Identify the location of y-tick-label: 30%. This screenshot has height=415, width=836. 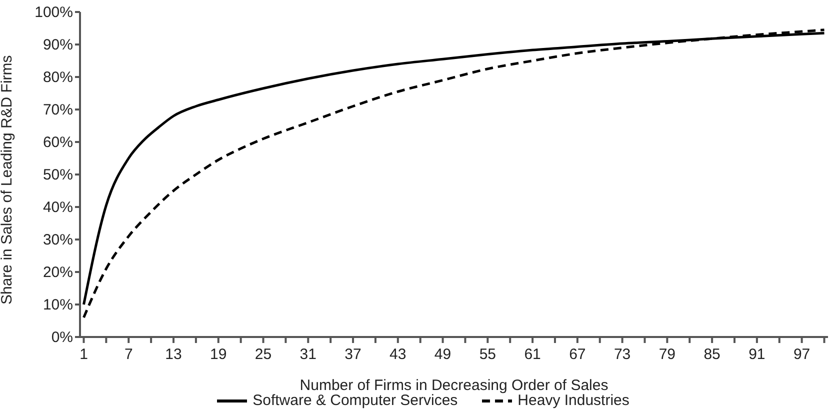
(57, 240).